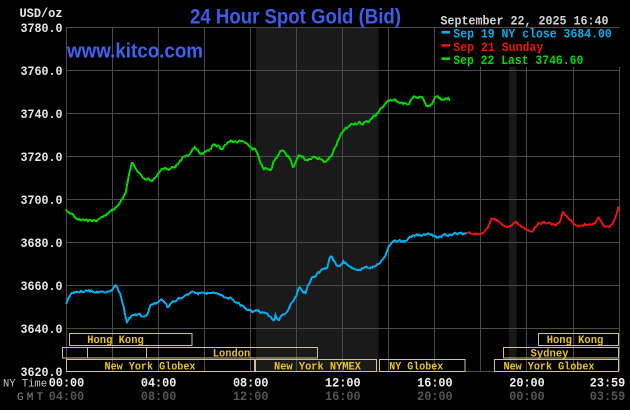 The height and width of the screenshot is (410, 630). I want to click on svg-text: London, so click(232, 354).